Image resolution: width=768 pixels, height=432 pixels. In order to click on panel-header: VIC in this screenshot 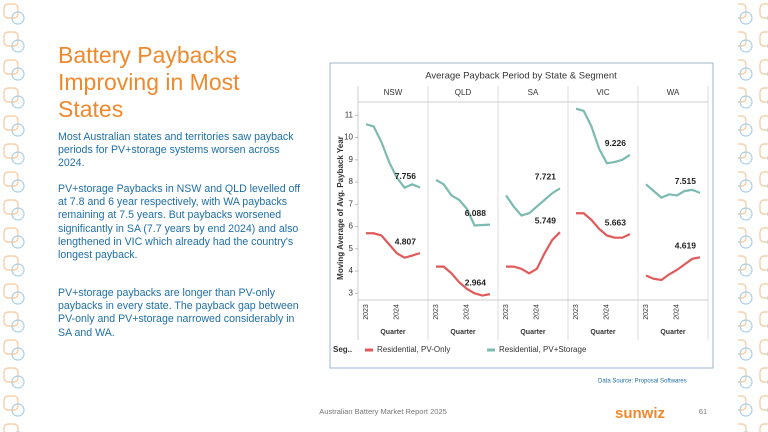, I will do `click(603, 92)`.